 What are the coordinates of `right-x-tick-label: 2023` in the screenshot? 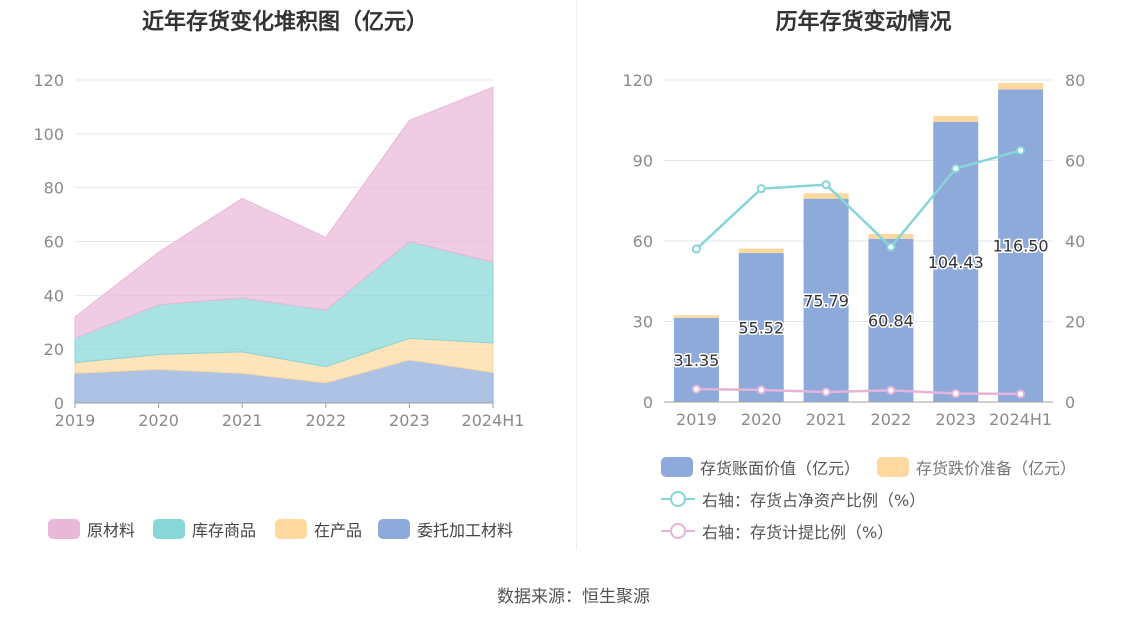 It's located at (955, 419).